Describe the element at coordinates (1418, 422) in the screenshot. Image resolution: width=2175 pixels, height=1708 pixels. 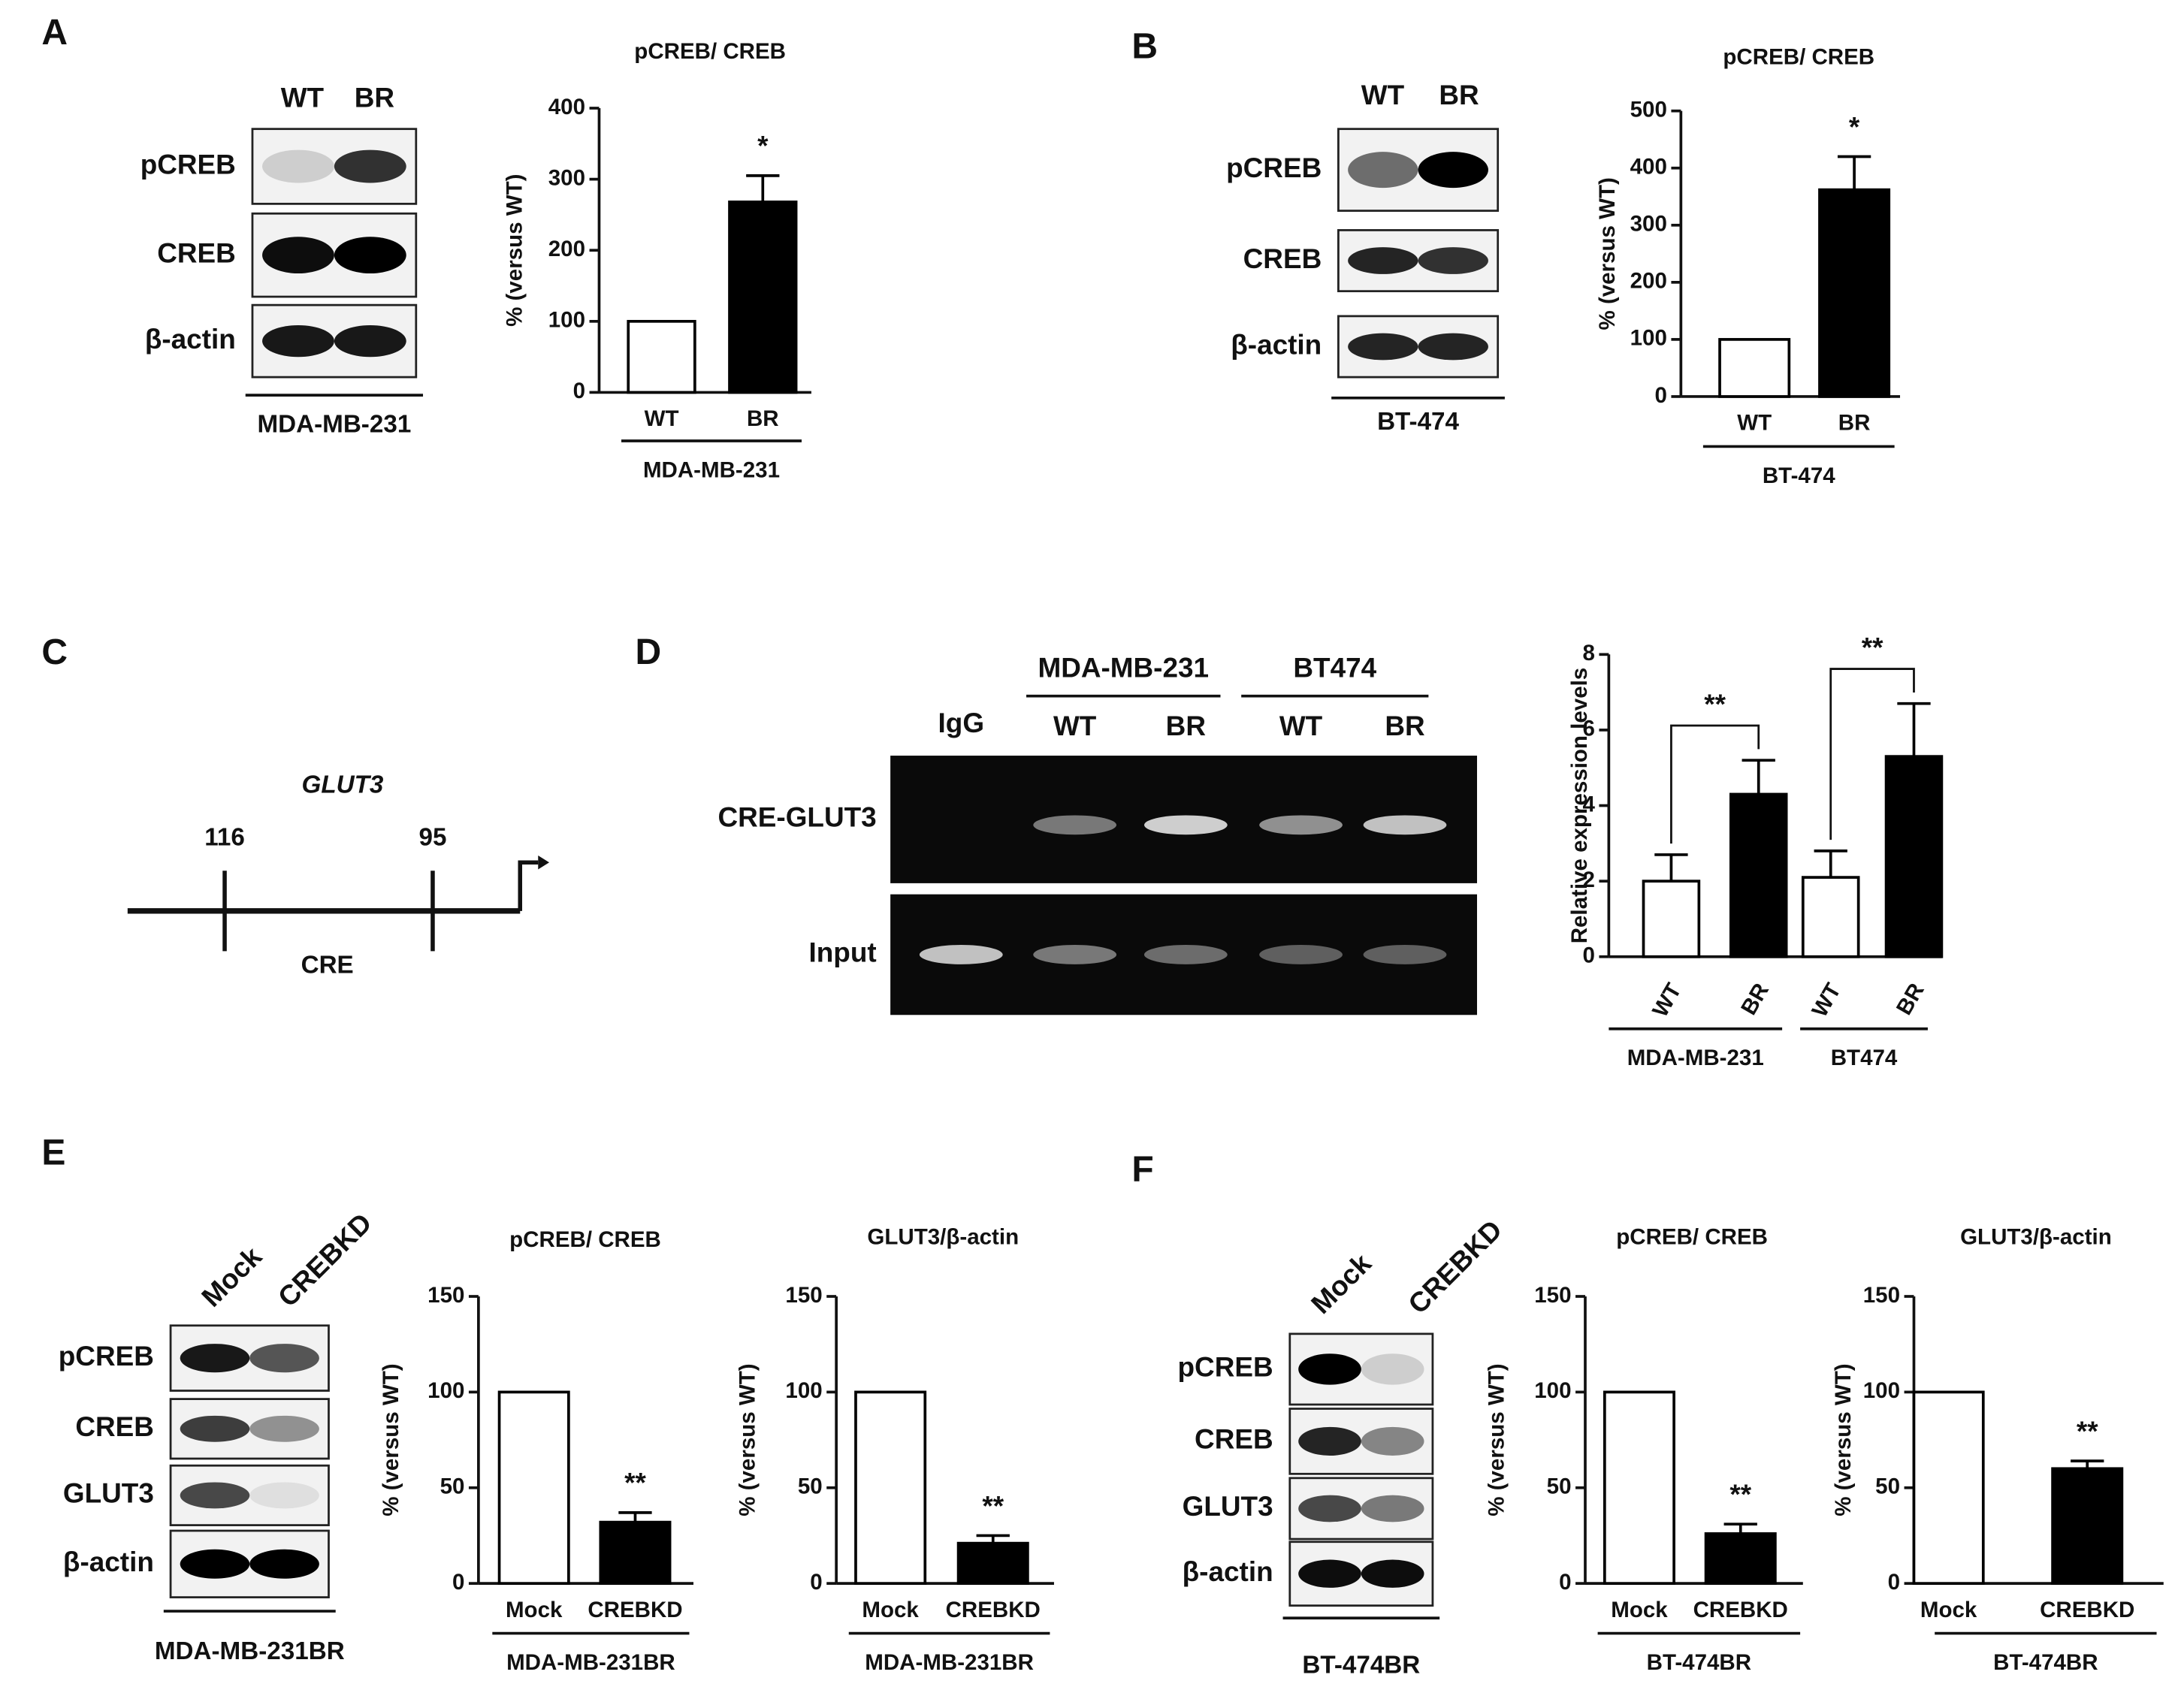
I see `cell-line-label: BT-474` at that location.